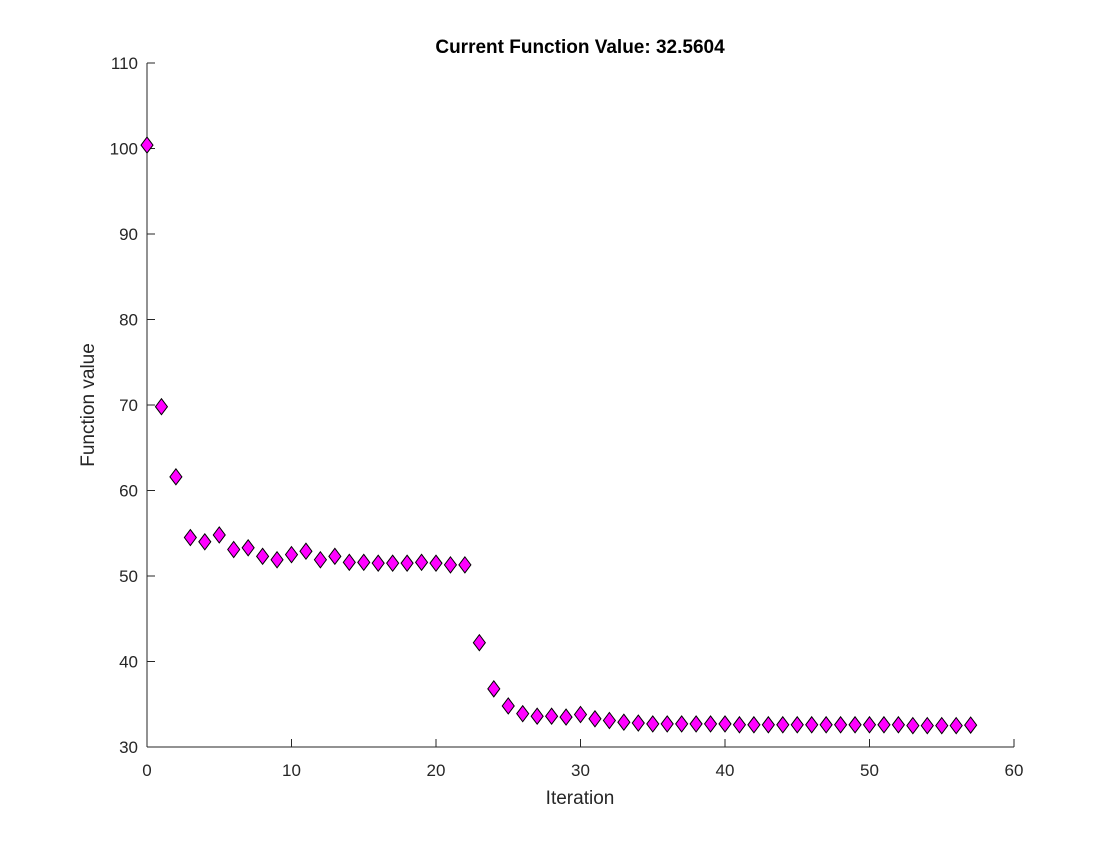  What do you see at coordinates (725, 770) in the screenshot?
I see `x-tick-label: 40` at bounding box center [725, 770].